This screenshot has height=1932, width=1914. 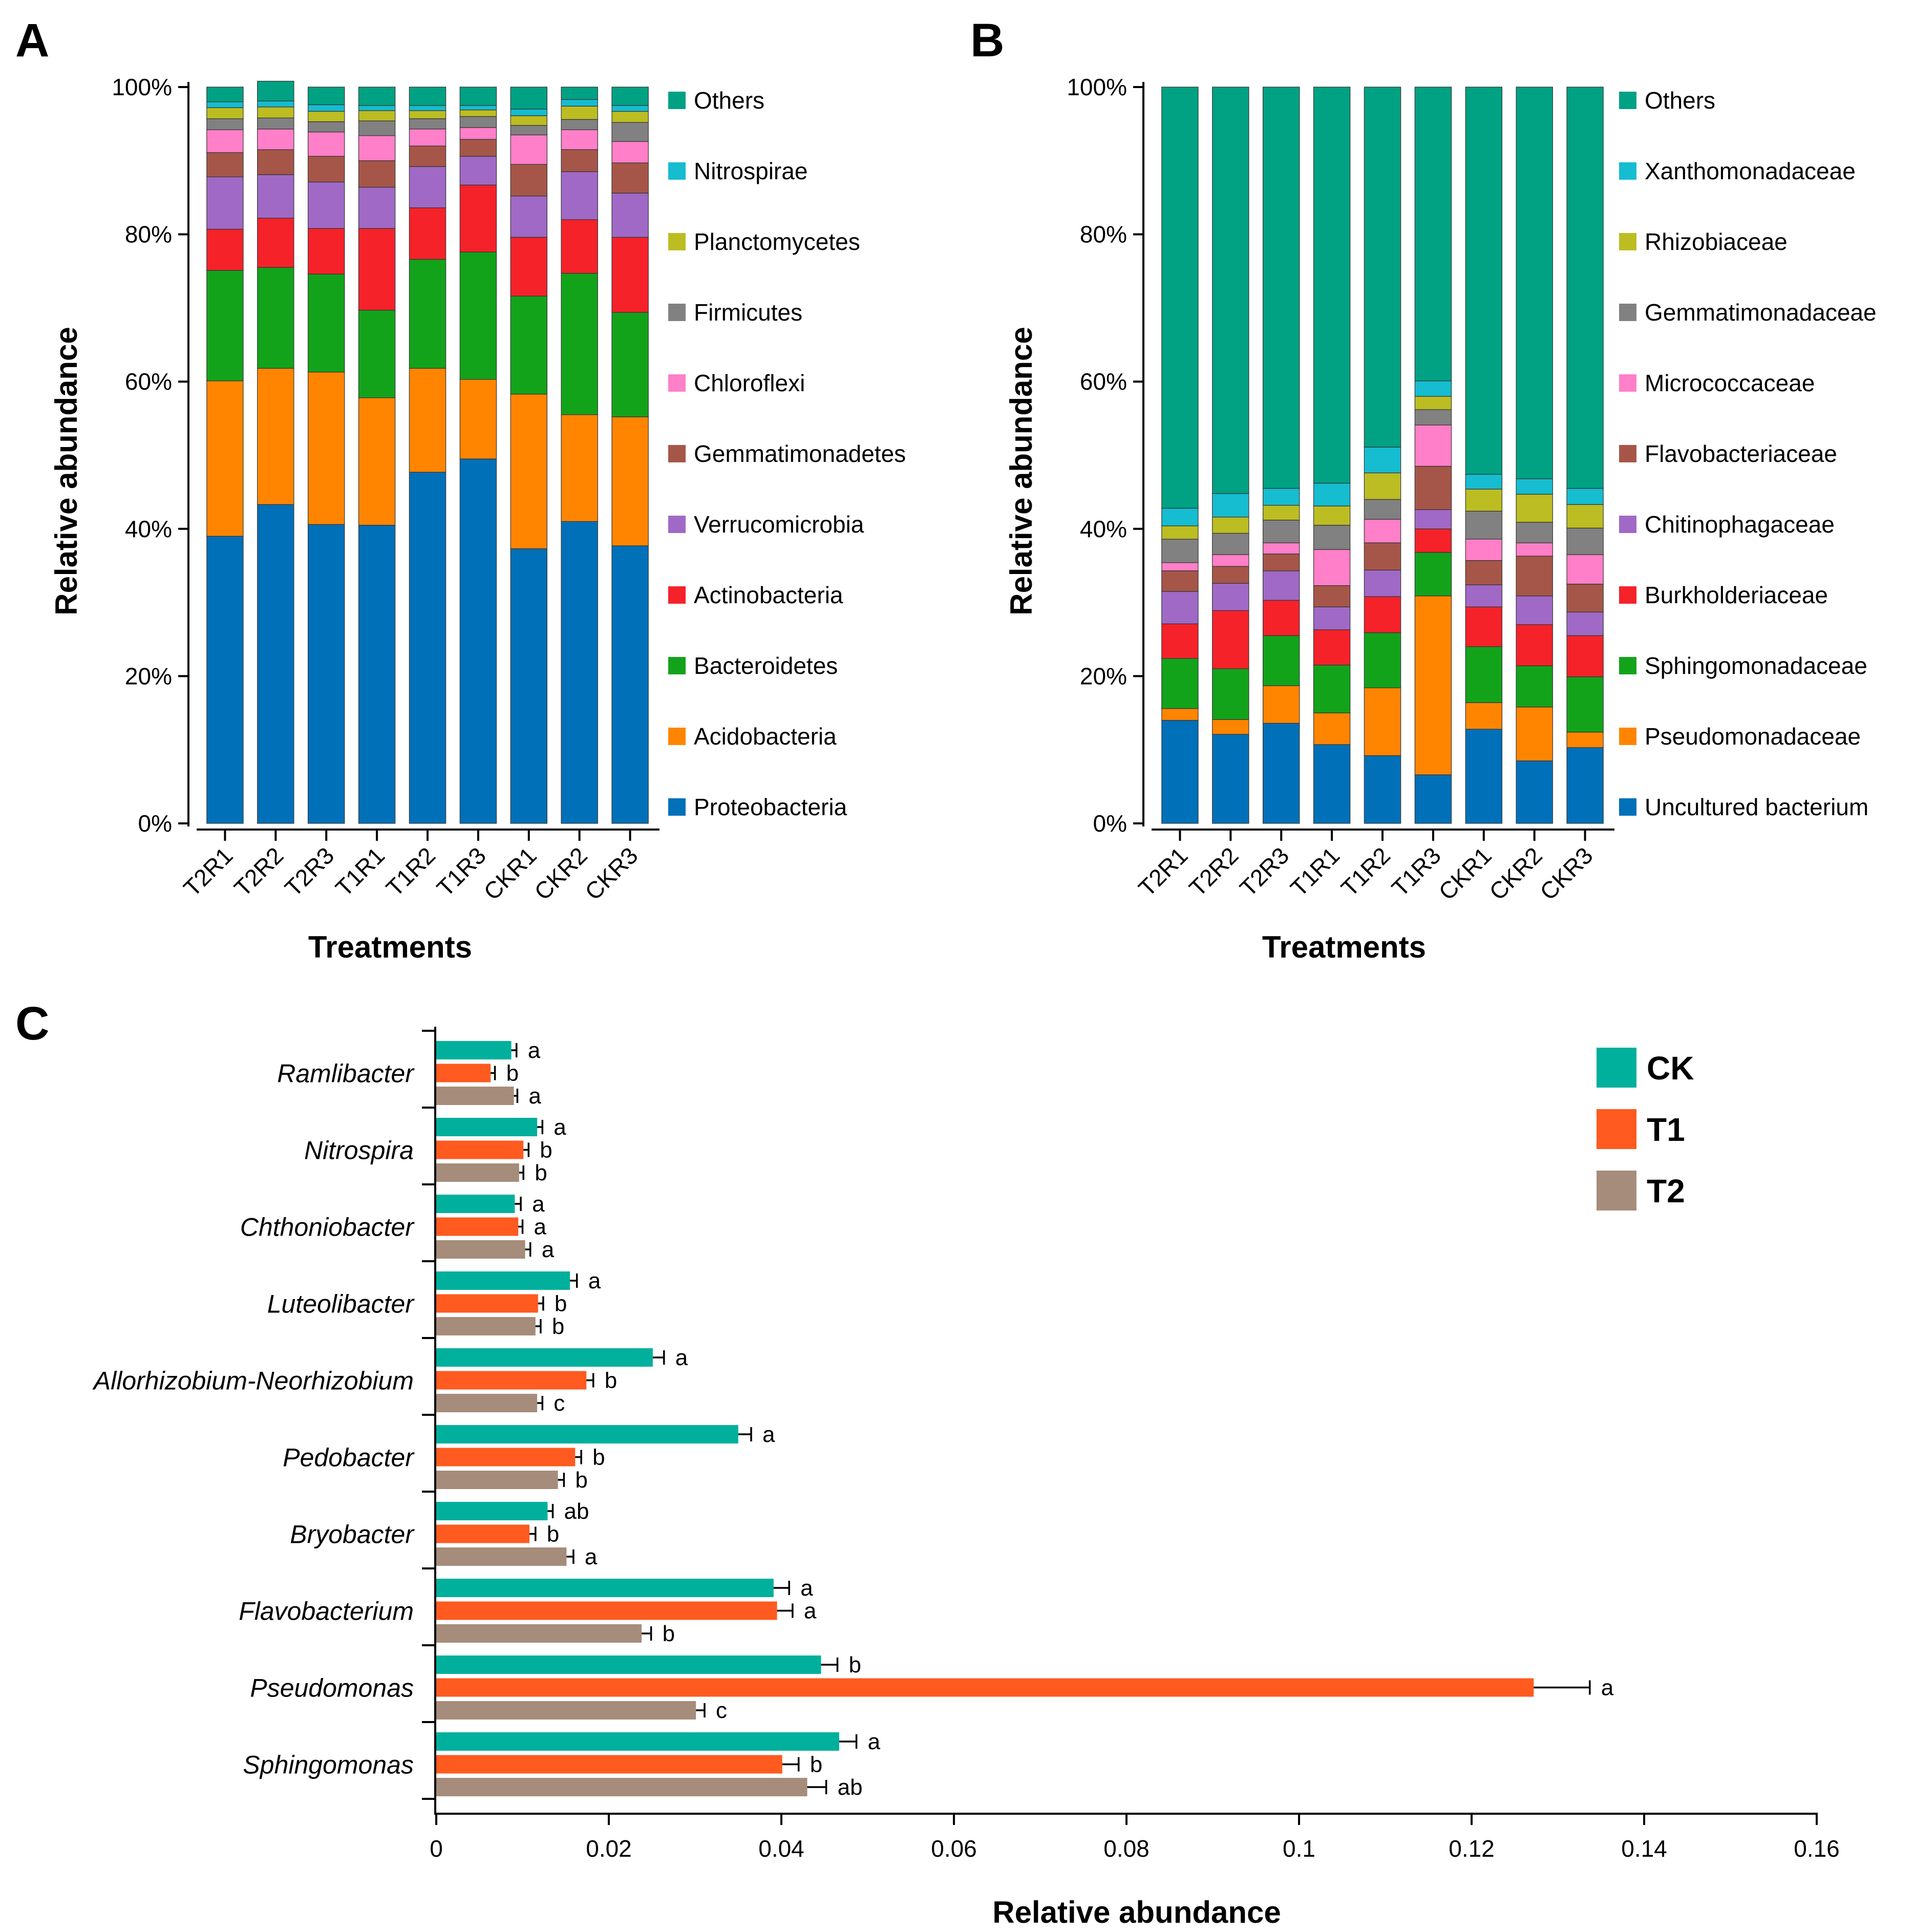 What do you see at coordinates (1433, 234) in the screenshot?
I see `panel-b-bar-t1r3-others` at bounding box center [1433, 234].